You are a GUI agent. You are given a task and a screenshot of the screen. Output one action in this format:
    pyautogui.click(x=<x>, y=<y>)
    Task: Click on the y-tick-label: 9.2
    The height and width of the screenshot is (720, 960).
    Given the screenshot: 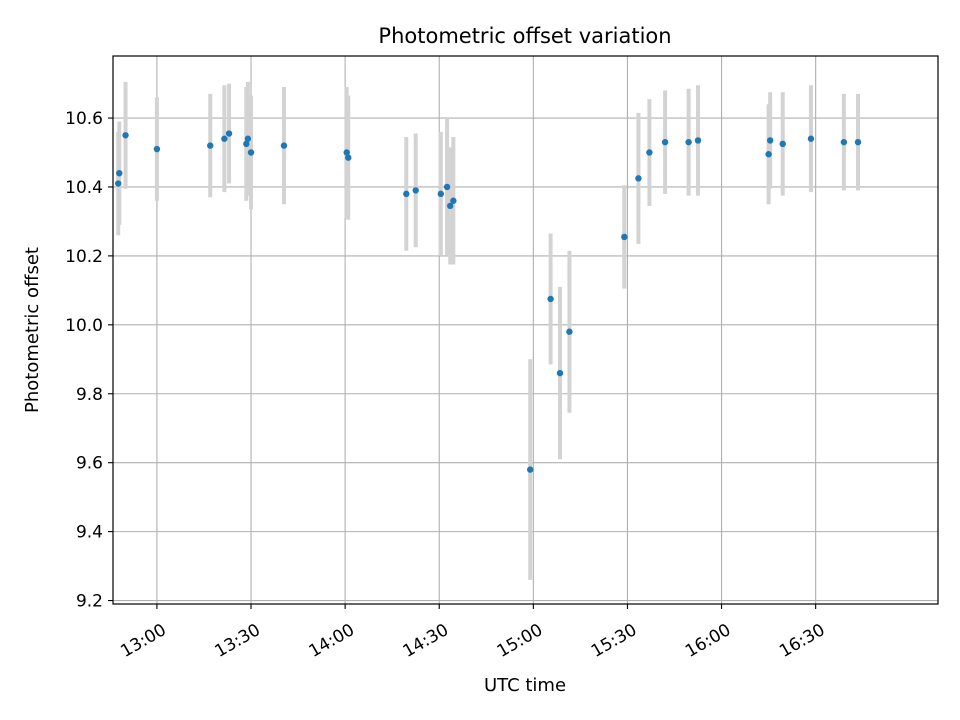 What is the action you would take?
    pyautogui.click(x=89, y=602)
    